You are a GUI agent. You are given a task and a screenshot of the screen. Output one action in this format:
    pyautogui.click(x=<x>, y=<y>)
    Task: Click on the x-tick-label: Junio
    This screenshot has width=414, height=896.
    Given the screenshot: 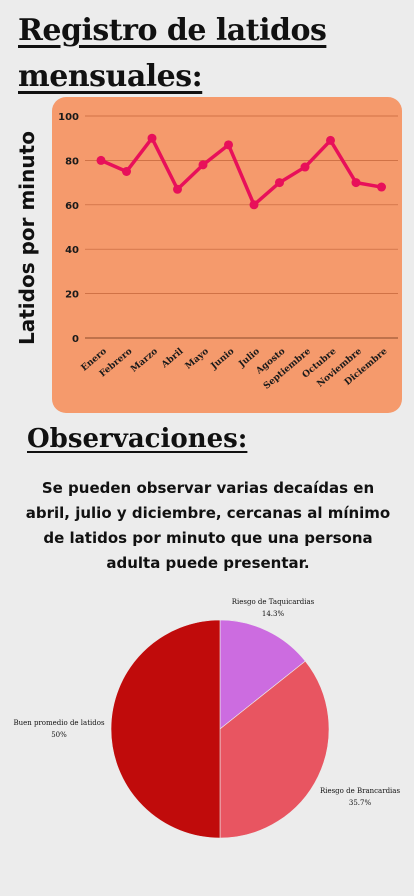 What is the action you would take?
    pyautogui.click(x=223, y=360)
    